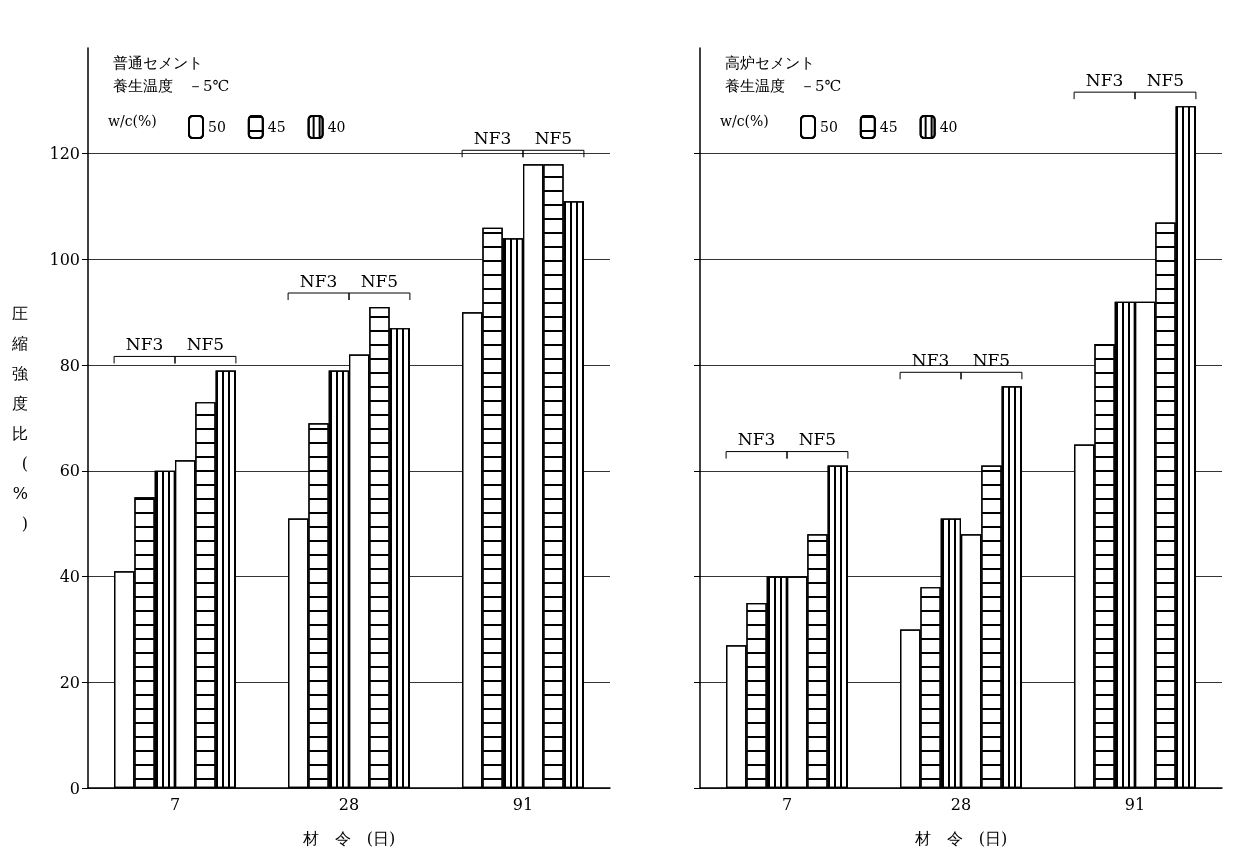 This screenshot has width=1245, height=868. What do you see at coordinates (69, 577) in the screenshot?
I see `y-tick-label: 40` at bounding box center [69, 577].